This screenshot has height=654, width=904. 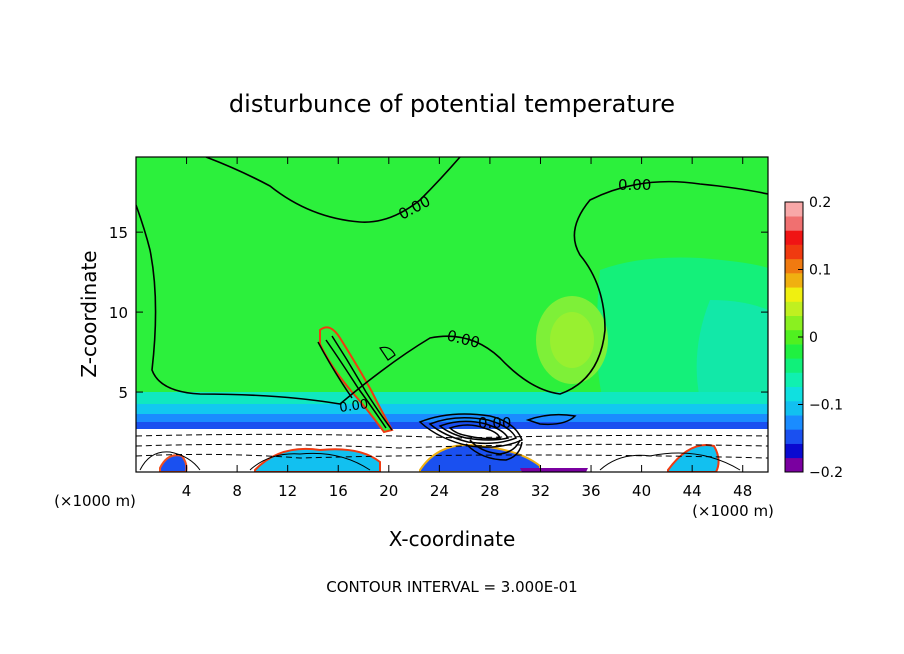 I want to click on x-unit-left: (×1000 m), so click(x=95, y=501).